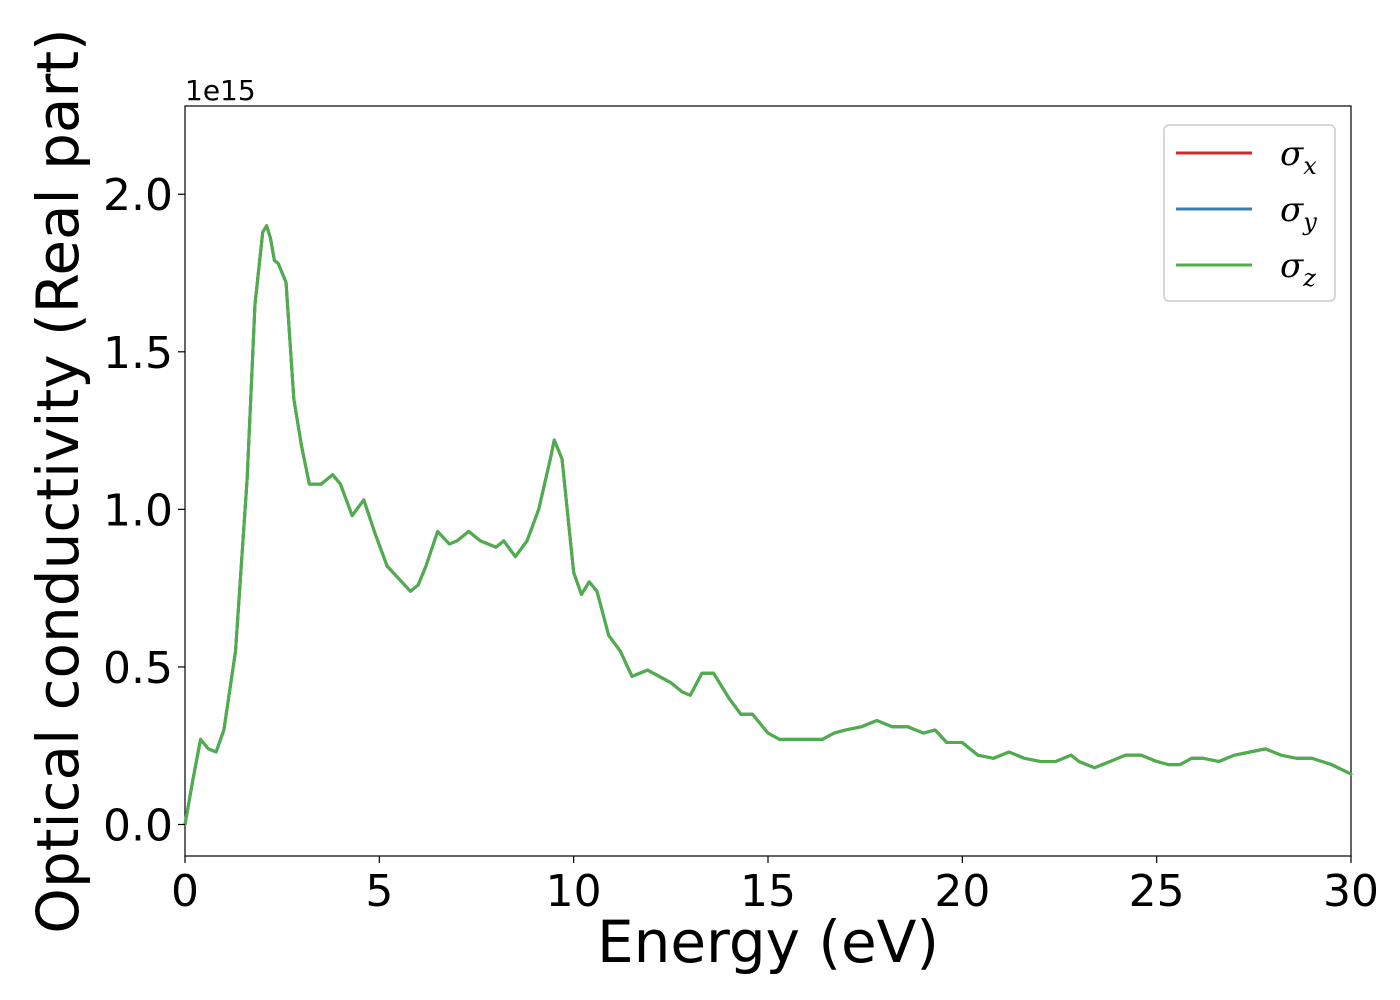 Image resolution: width=1400 pixels, height=1000 pixels. I want to click on x-tick-label: 25, so click(1157, 891).